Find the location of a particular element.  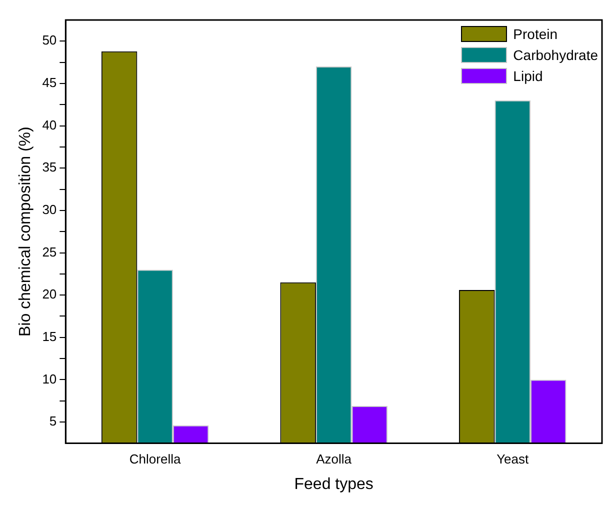

legend-label: Protein is located at coordinates (535, 34).